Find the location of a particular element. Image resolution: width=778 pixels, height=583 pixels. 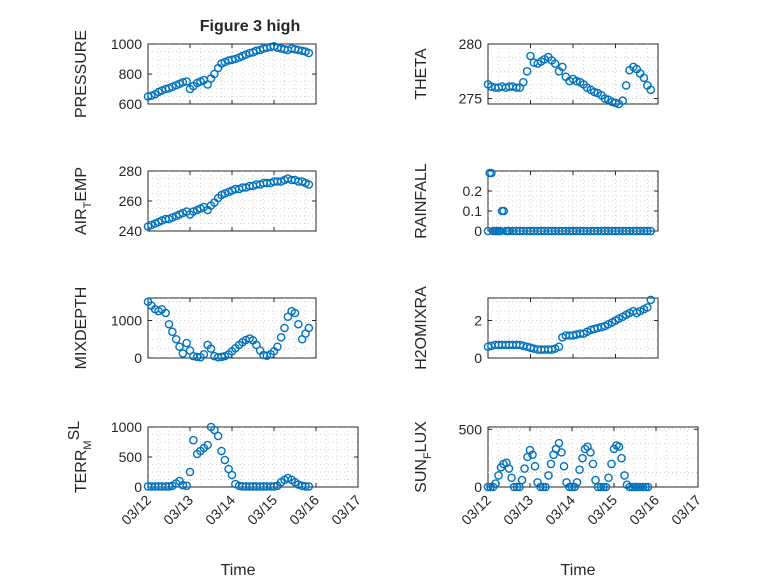

y-axis-label-main: MIXDEPTH is located at coordinates (81, 328).